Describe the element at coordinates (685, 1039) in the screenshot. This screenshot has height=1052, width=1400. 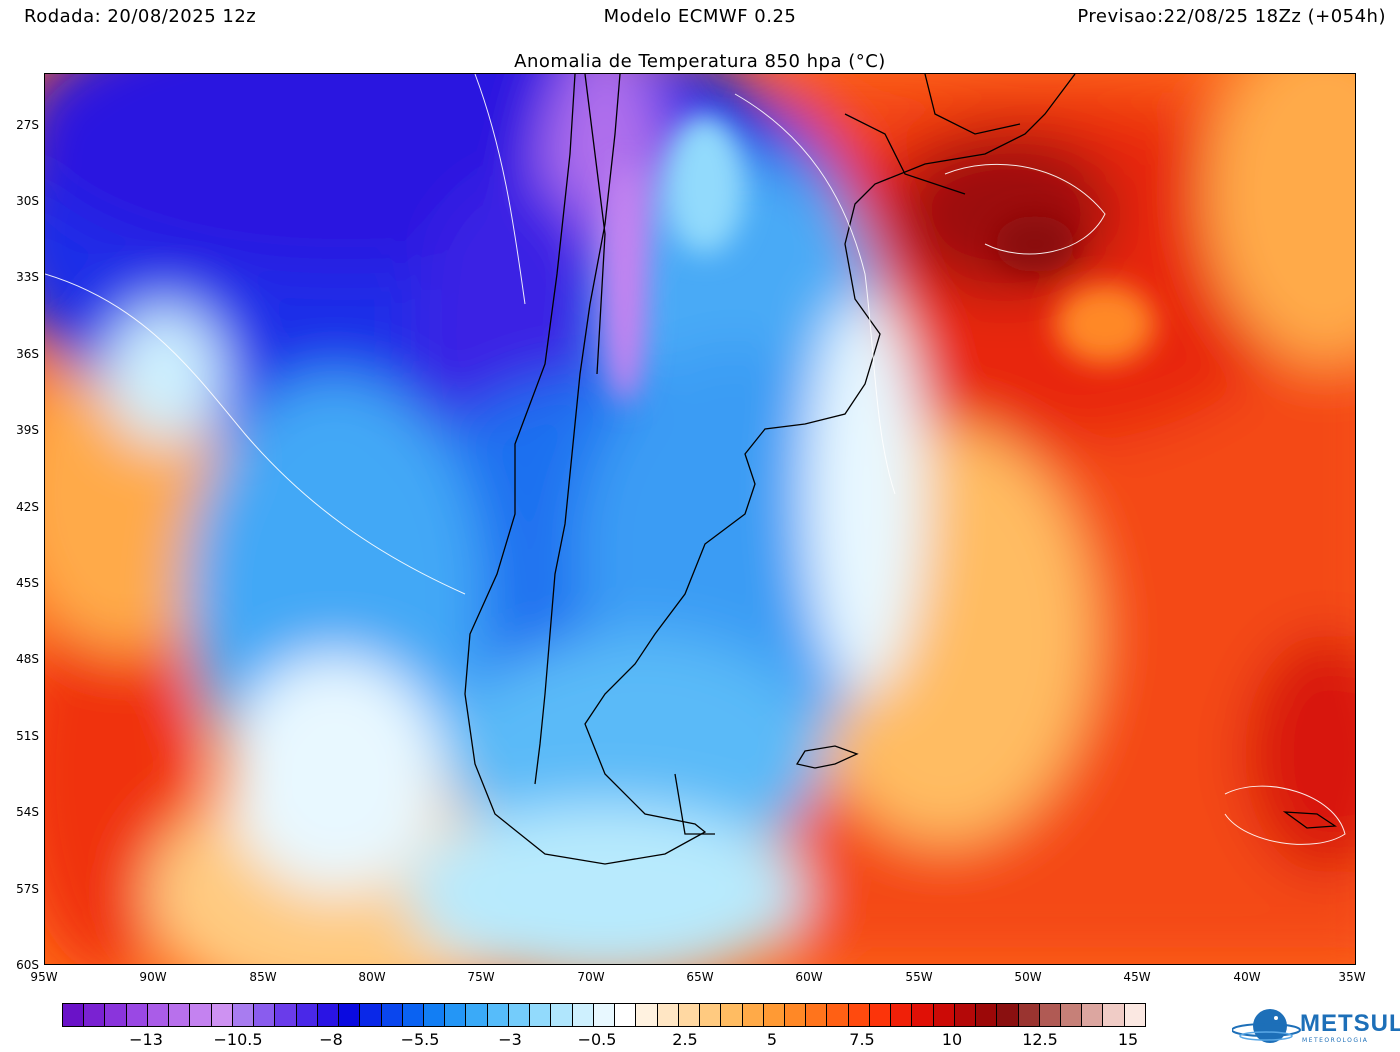
I see `colorbar-tick-label: 2.5` at that location.